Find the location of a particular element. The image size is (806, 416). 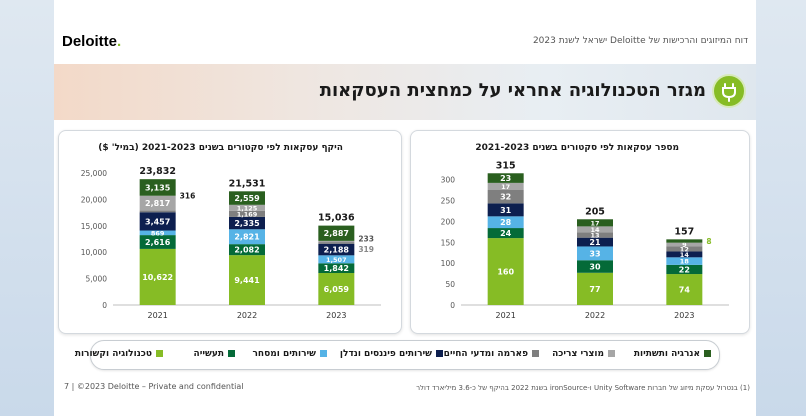

data-label: 2,082 is located at coordinates (246, 250).